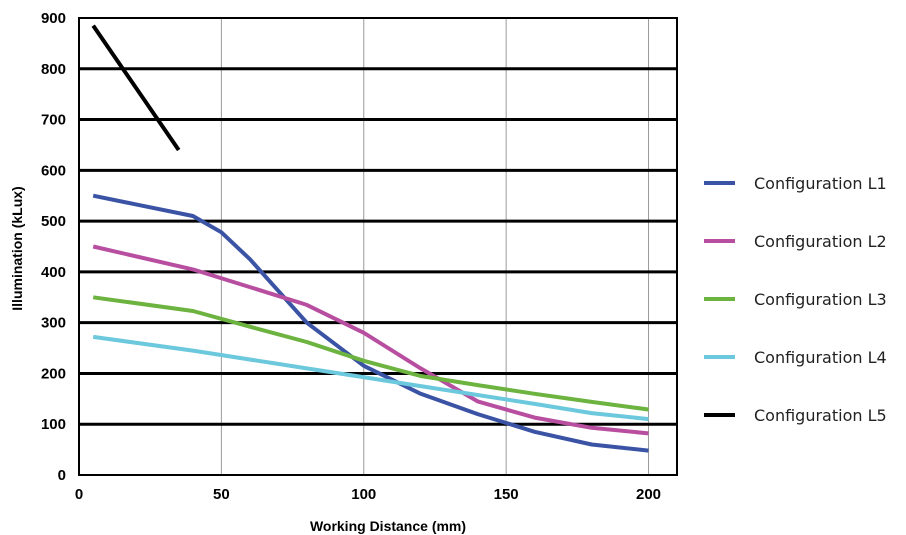 Image resolution: width=906 pixels, height=535 pixels. I want to click on x-axis-title: Working Distance (mm), so click(388, 526).